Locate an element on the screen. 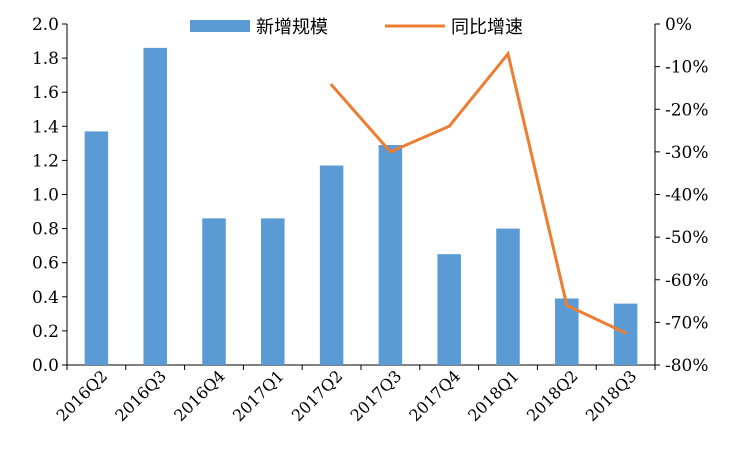 The height and width of the screenshot is (469, 745). line-point-2017Q3 is located at coordinates (390, 152).